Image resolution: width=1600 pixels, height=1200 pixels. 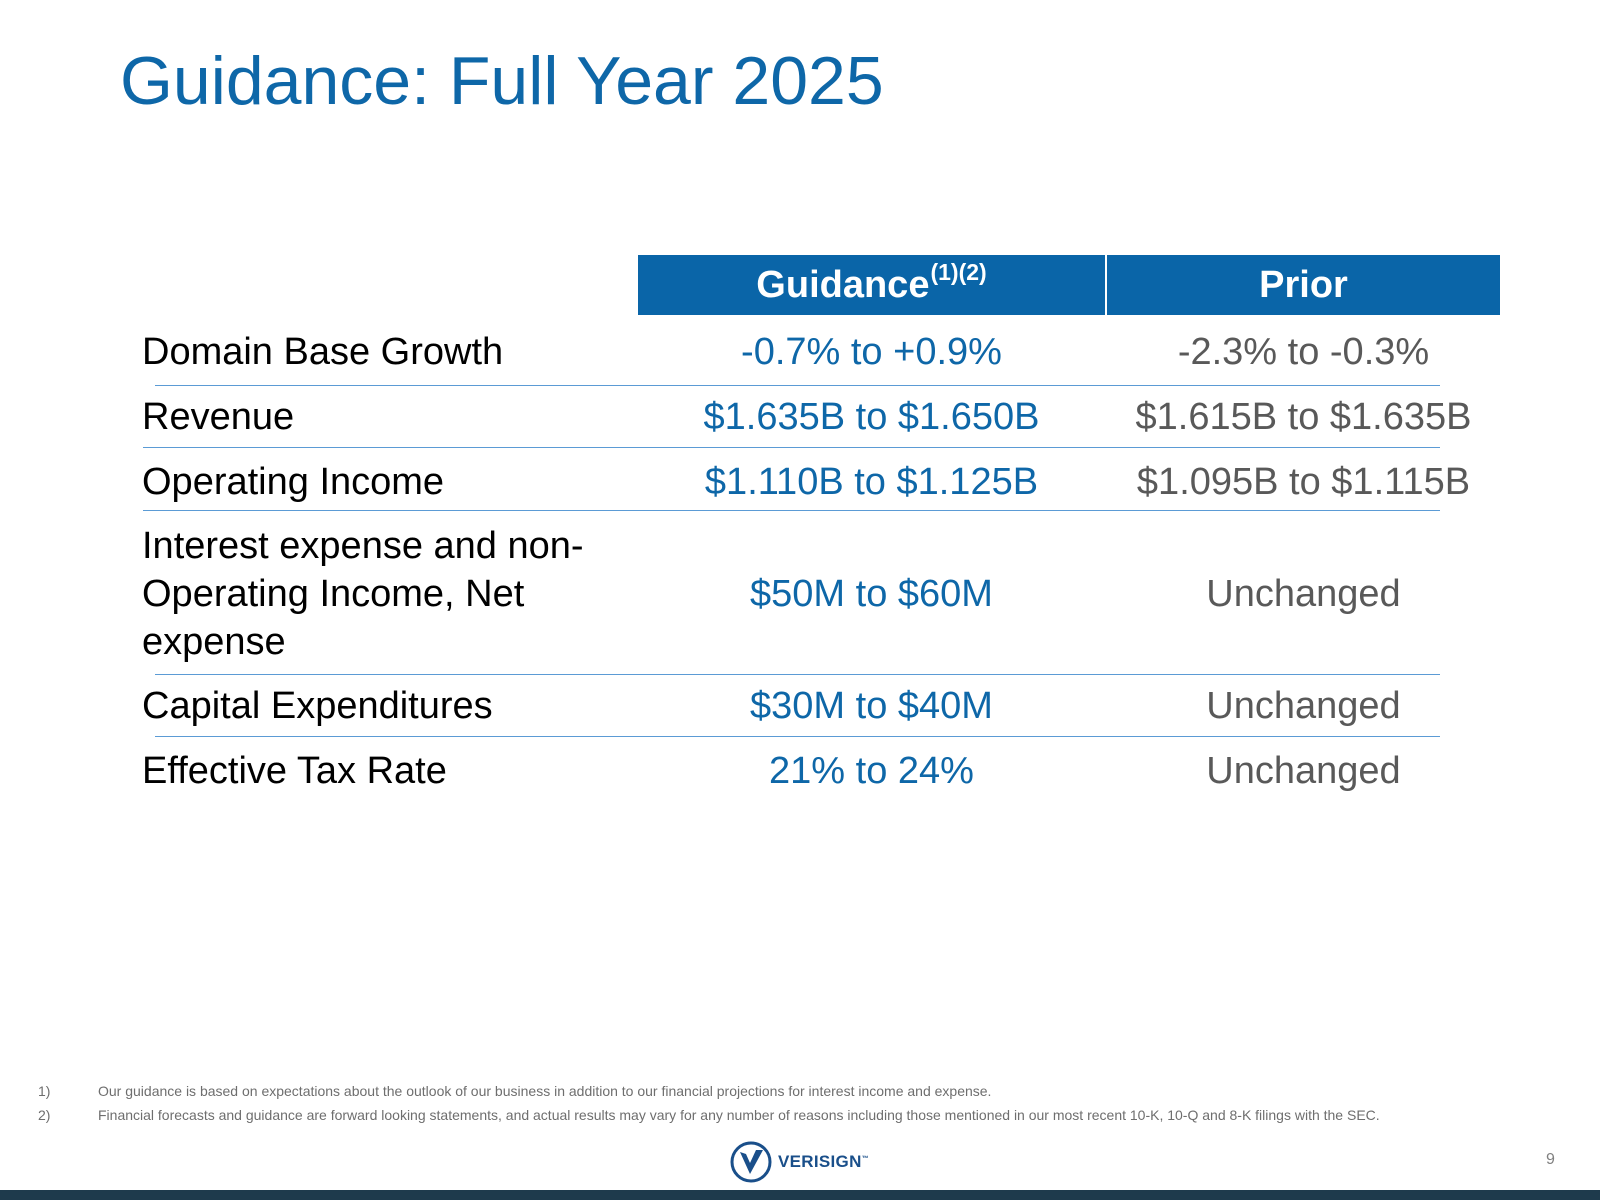 What do you see at coordinates (823, 1161) in the screenshot?
I see `logo-wordmark: VERISIGN™` at bounding box center [823, 1161].